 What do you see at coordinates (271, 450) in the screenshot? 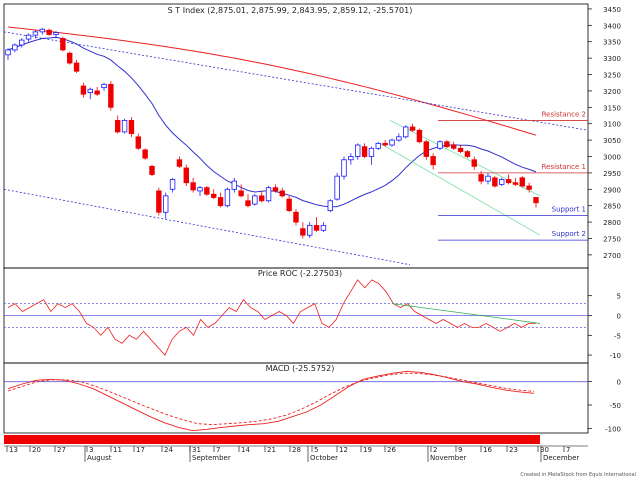
I see `date-tick-label: 21` at bounding box center [271, 450].